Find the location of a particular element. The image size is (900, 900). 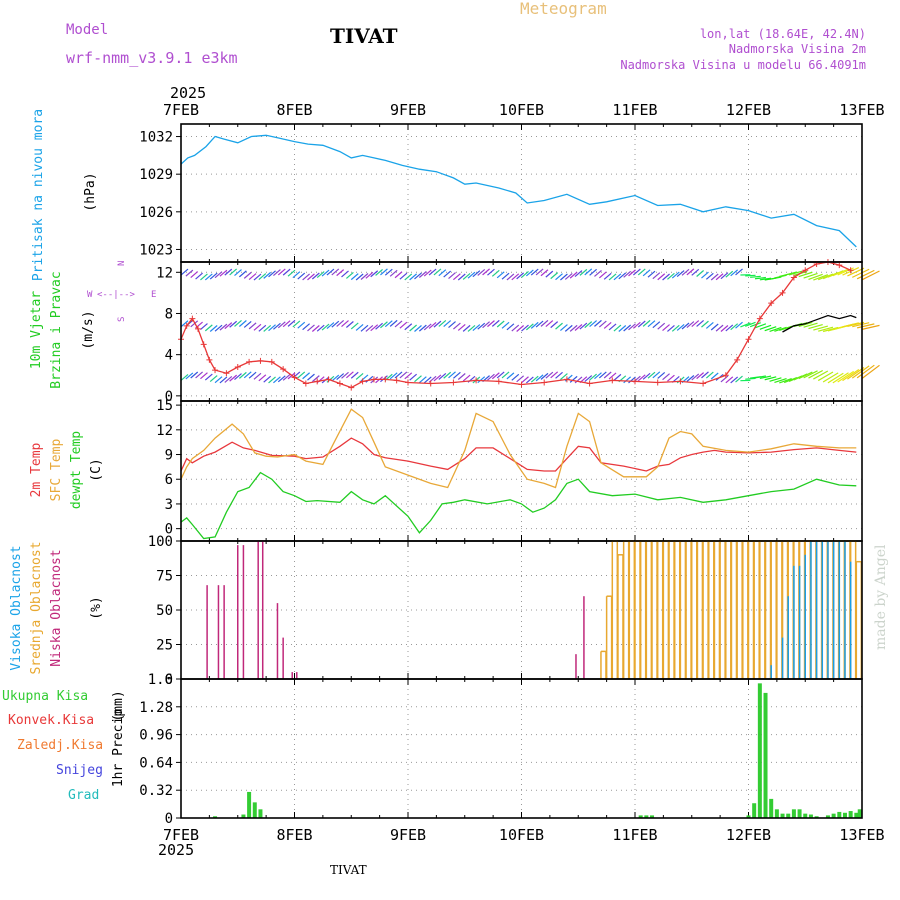

series-line is located at coordinates (518, 505).